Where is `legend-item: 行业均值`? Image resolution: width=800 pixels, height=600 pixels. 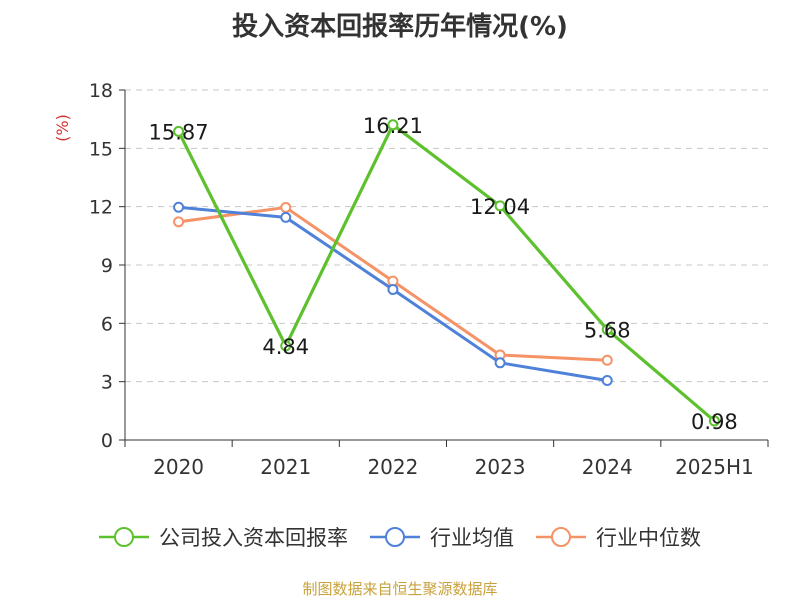
legend-item: 行业均值 is located at coordinates (442, 538).